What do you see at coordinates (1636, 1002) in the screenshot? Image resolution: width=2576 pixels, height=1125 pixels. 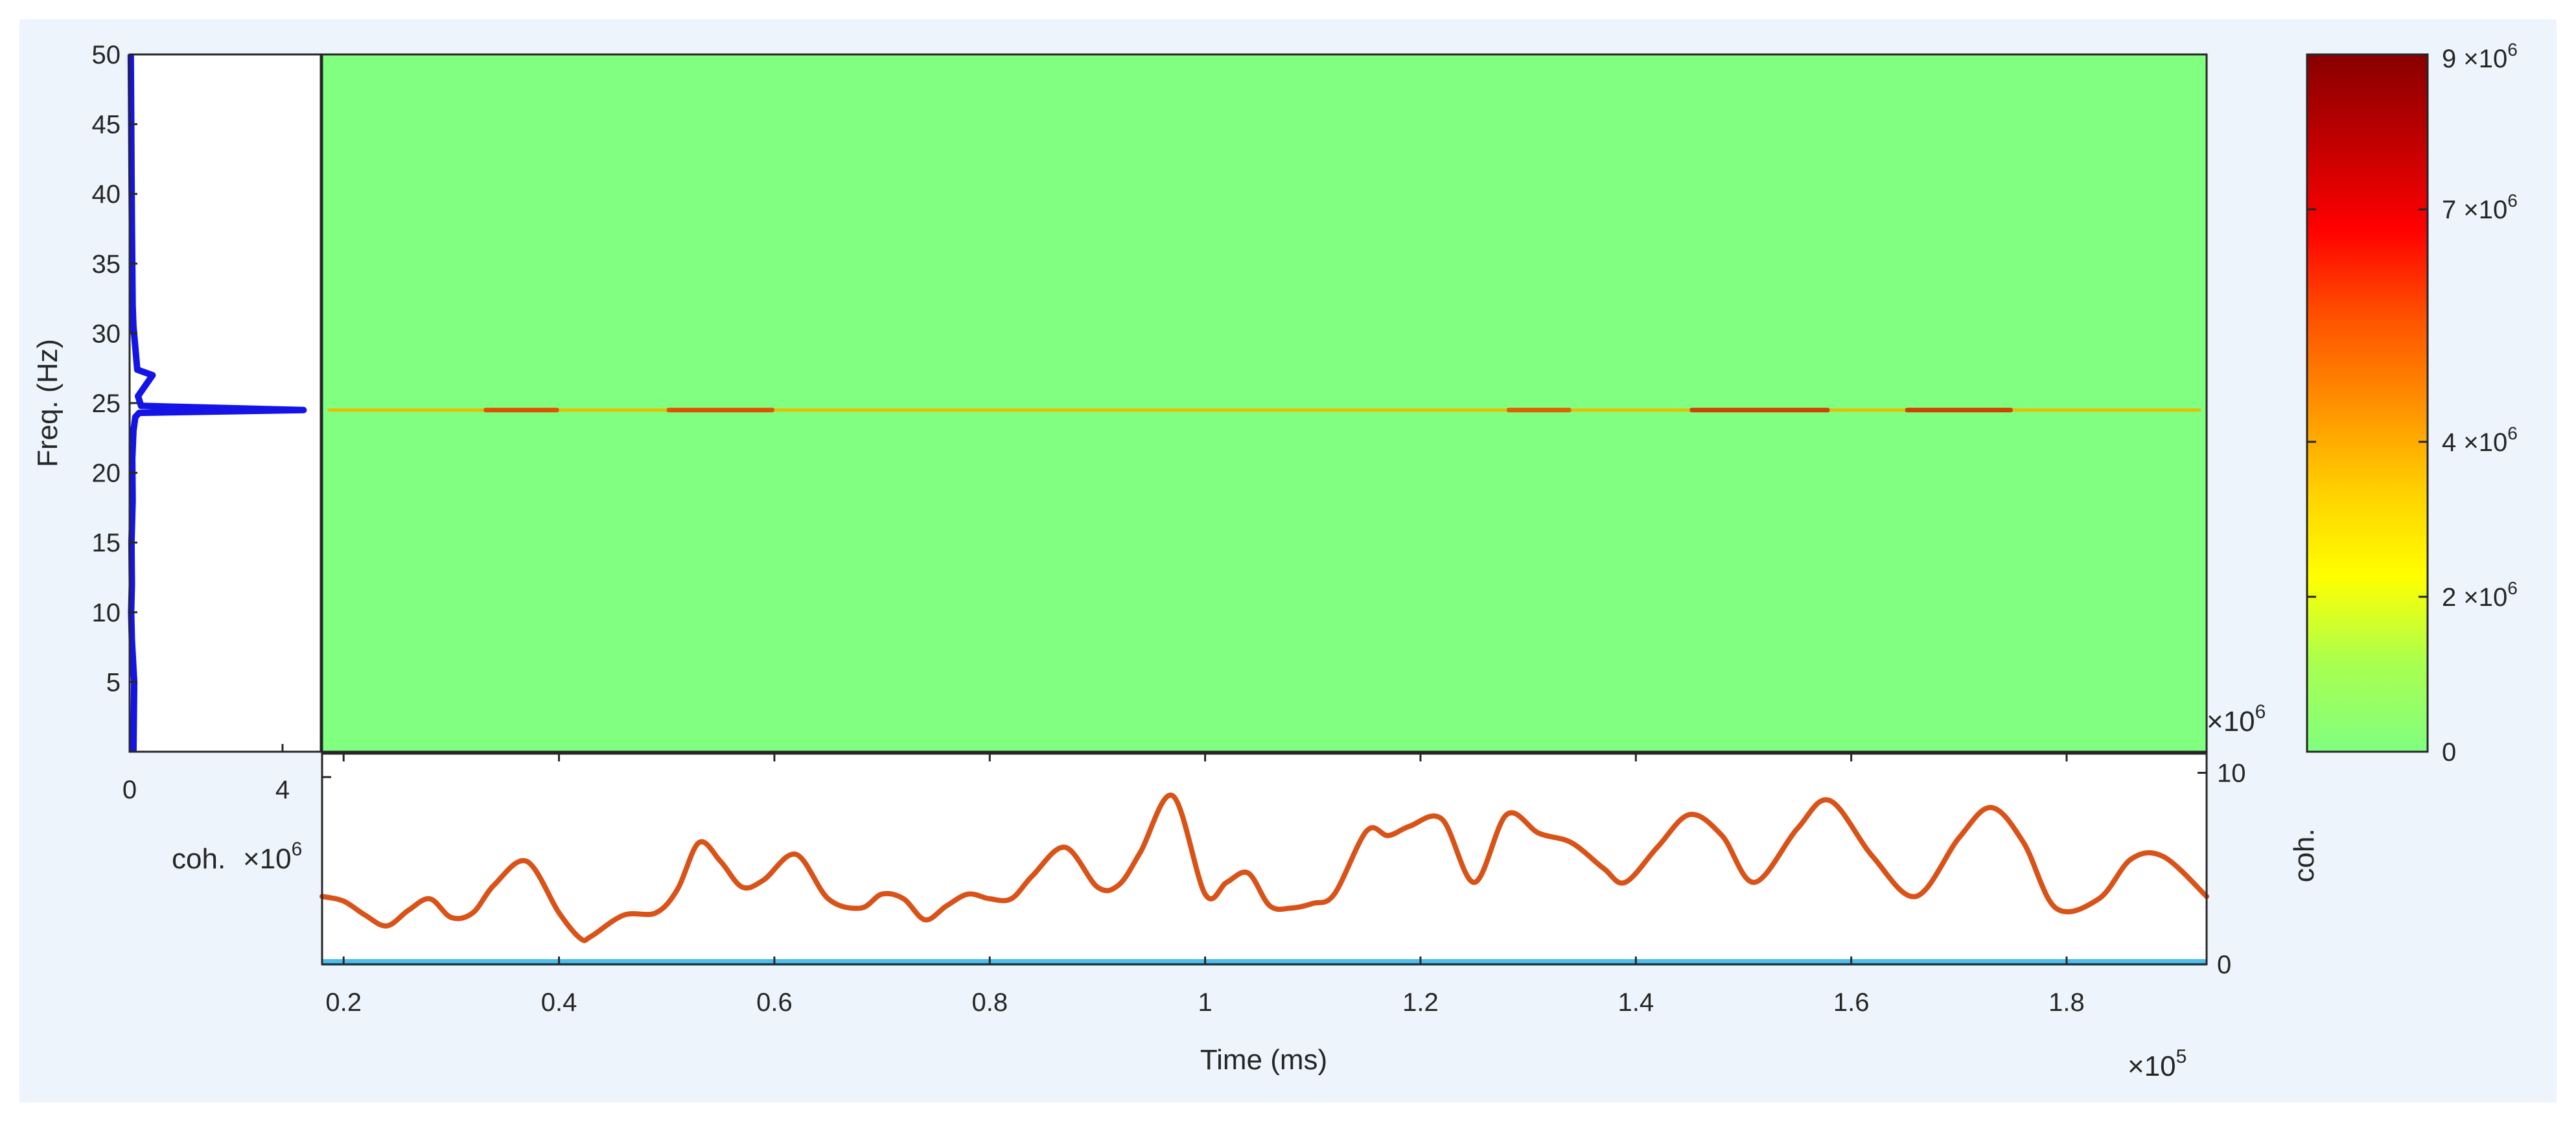 I see `time-xtick-label: 1.4` at bounding box center [1636, 1002].